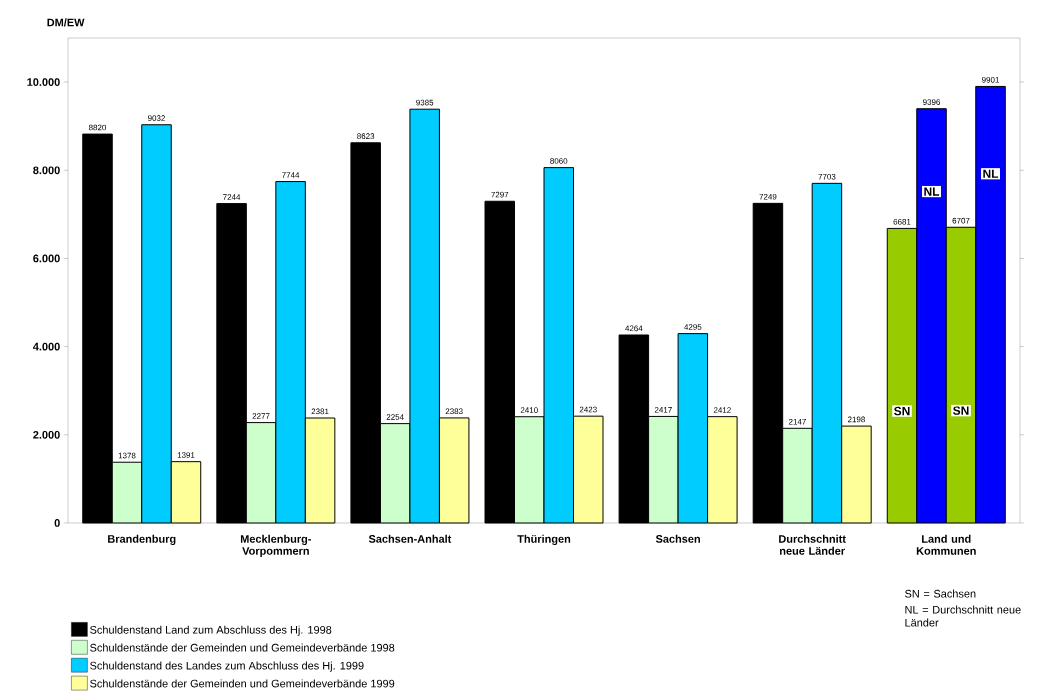 This screenshot has width=1064, height=695. What do you see at coordinates (677, 538) in the screenshot?
I see `x-tick-label: Sachsen` at bounding box center [677, 538].